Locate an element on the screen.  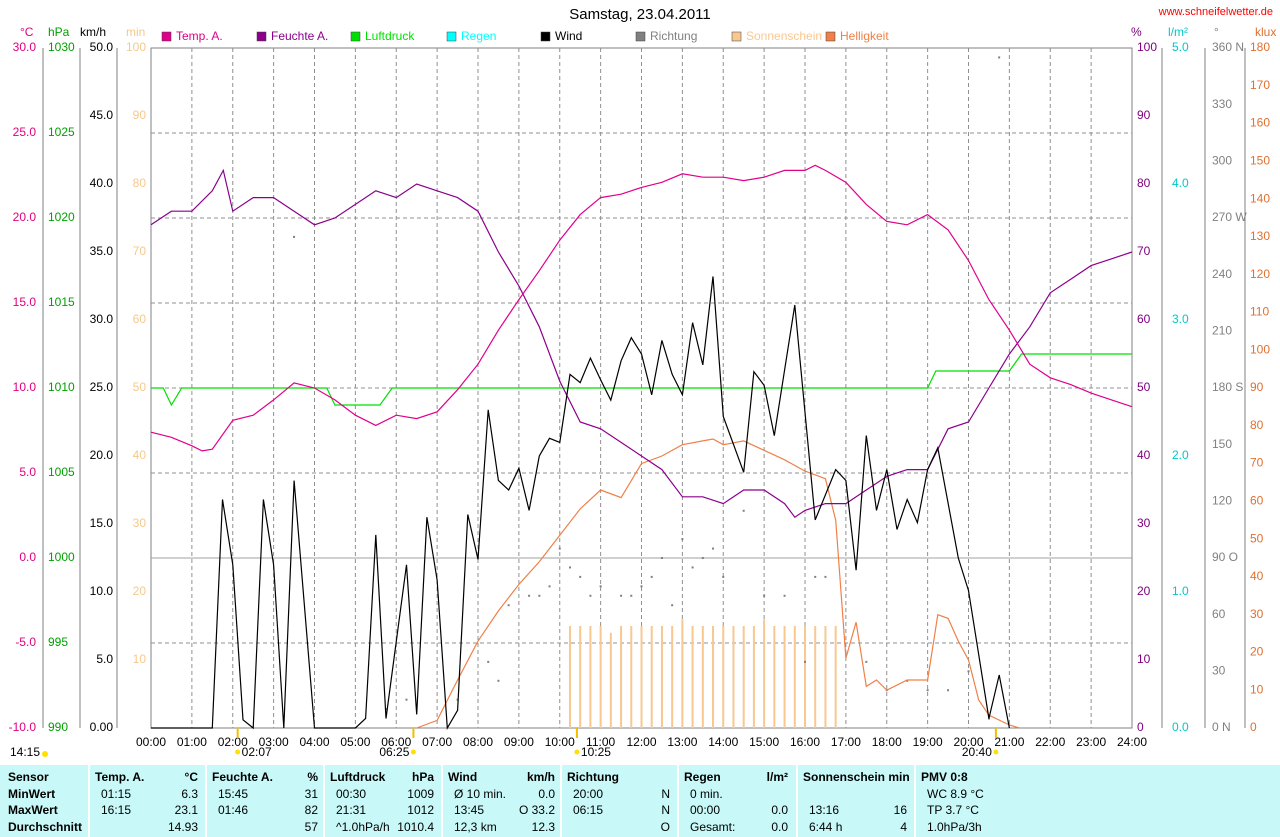
axis-unit: min is located at coordinates (135, 32).